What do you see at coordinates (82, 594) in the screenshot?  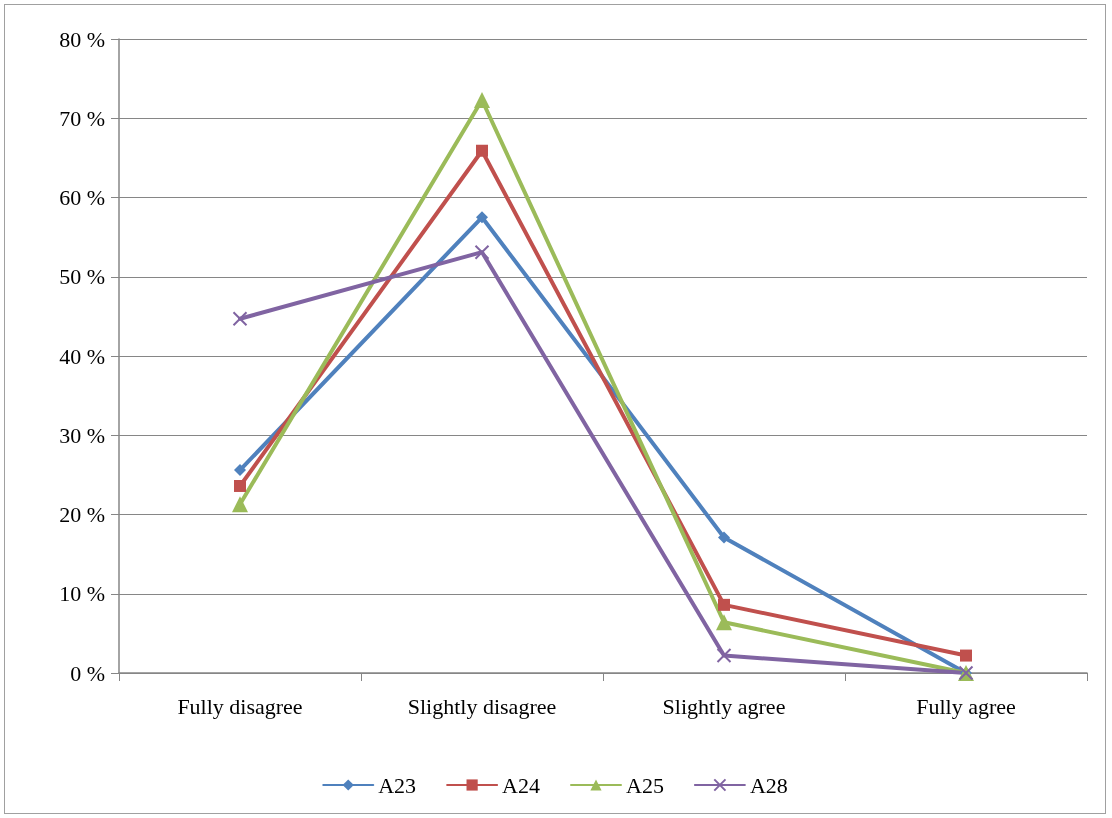 I see `y-tick-label: 10 %` at bounding box center [82, 594].